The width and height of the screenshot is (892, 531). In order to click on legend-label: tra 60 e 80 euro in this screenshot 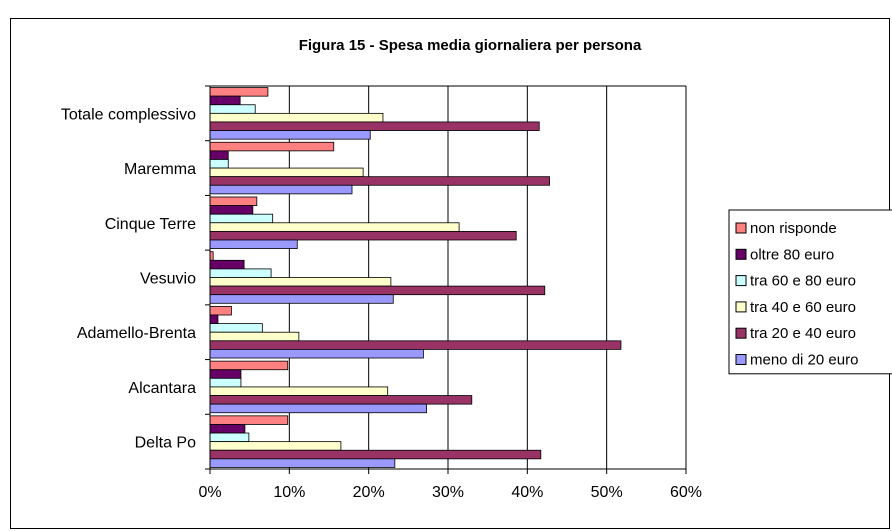, I will do `click(803, 281)`.